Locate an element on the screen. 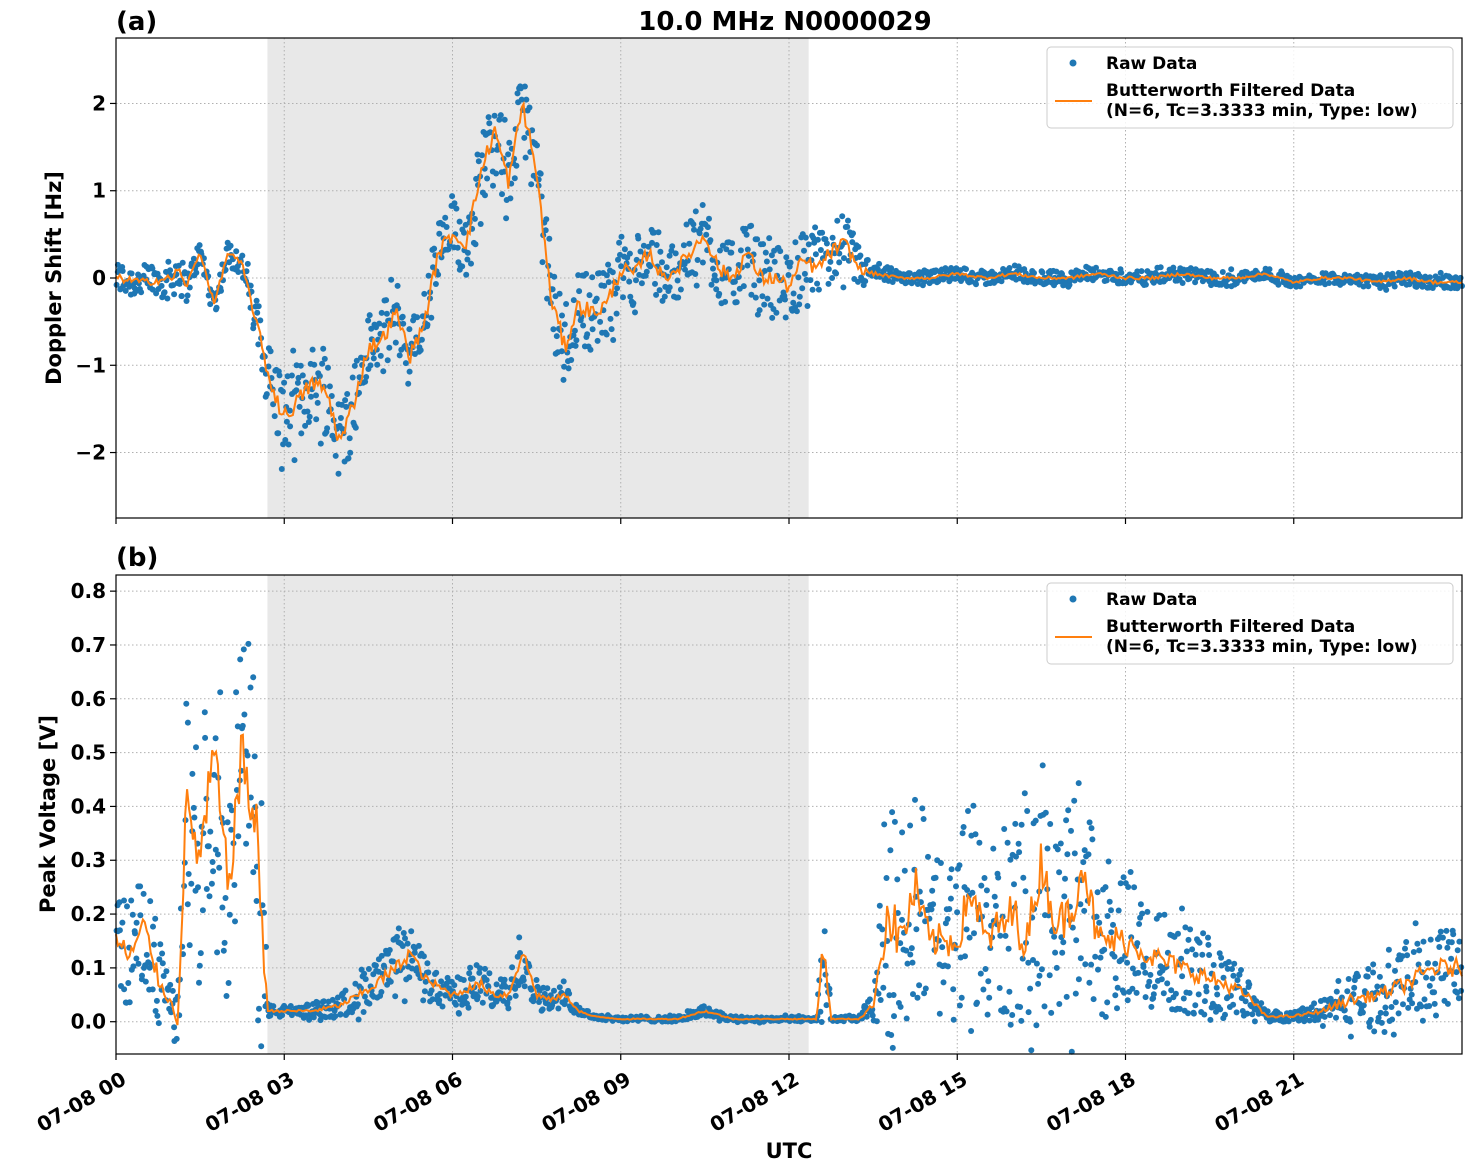 The image size is (1472, 1172). panel-a-y-axis-label: Doppler Shift [Hz] is located at coordinates (54, 278).